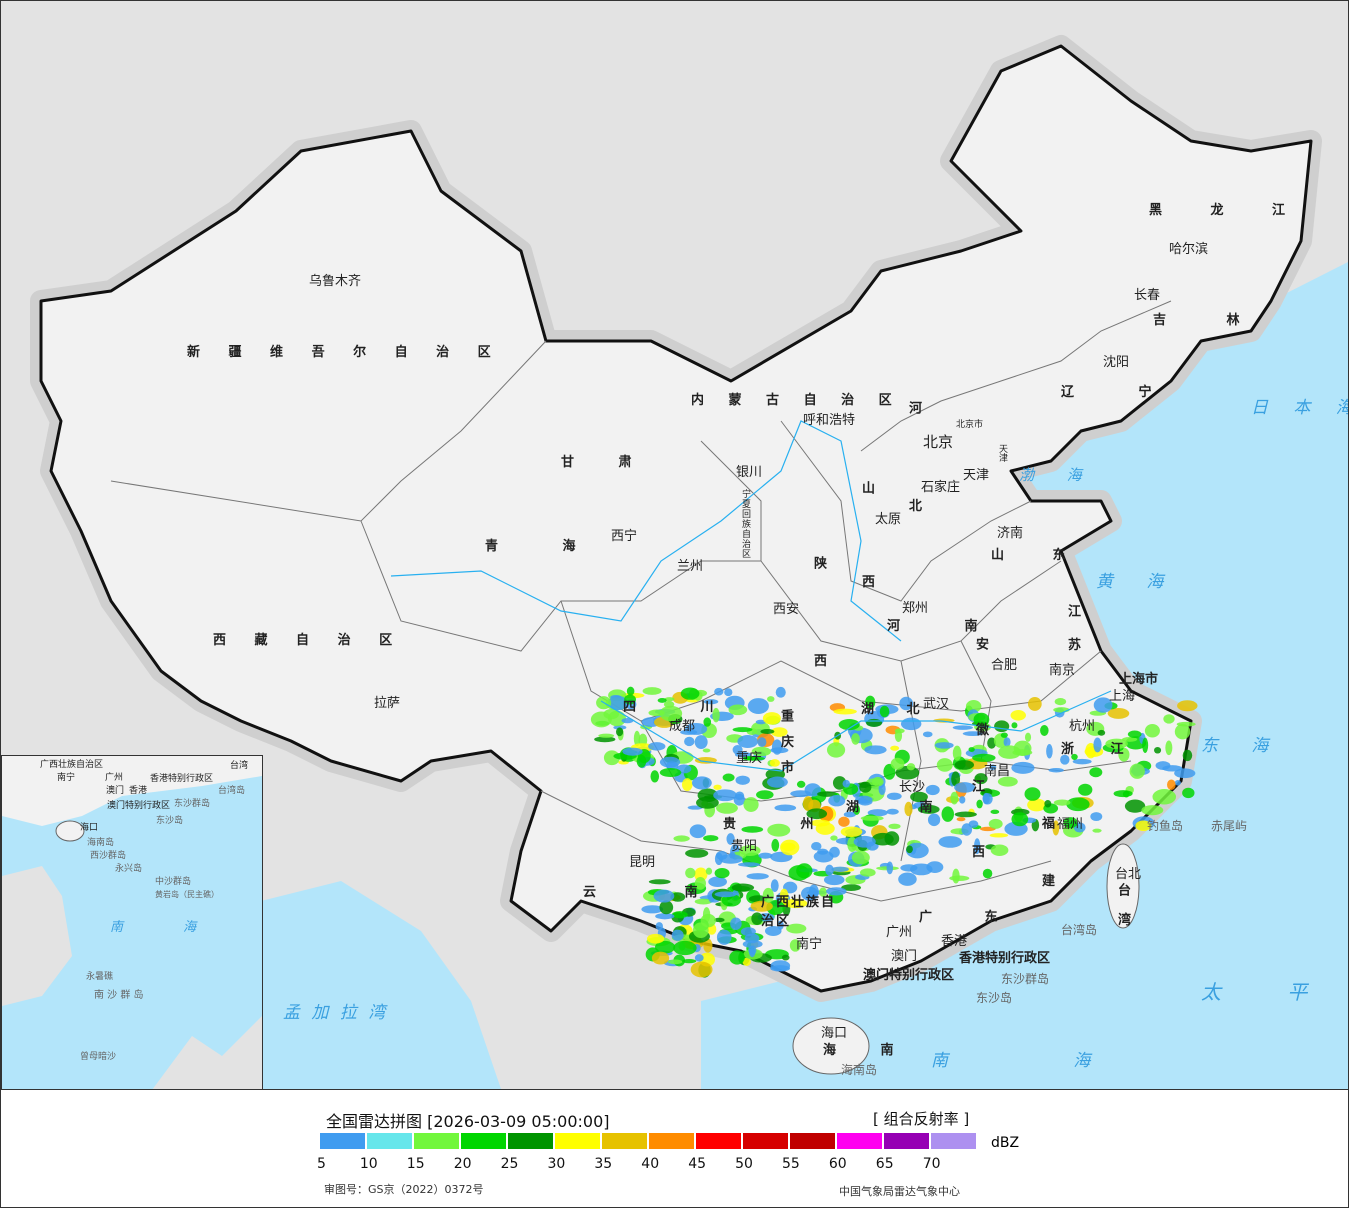  Describe the element at coordinates (381, 985) in the screenshot. I see `bay-of-bengal` at that location.